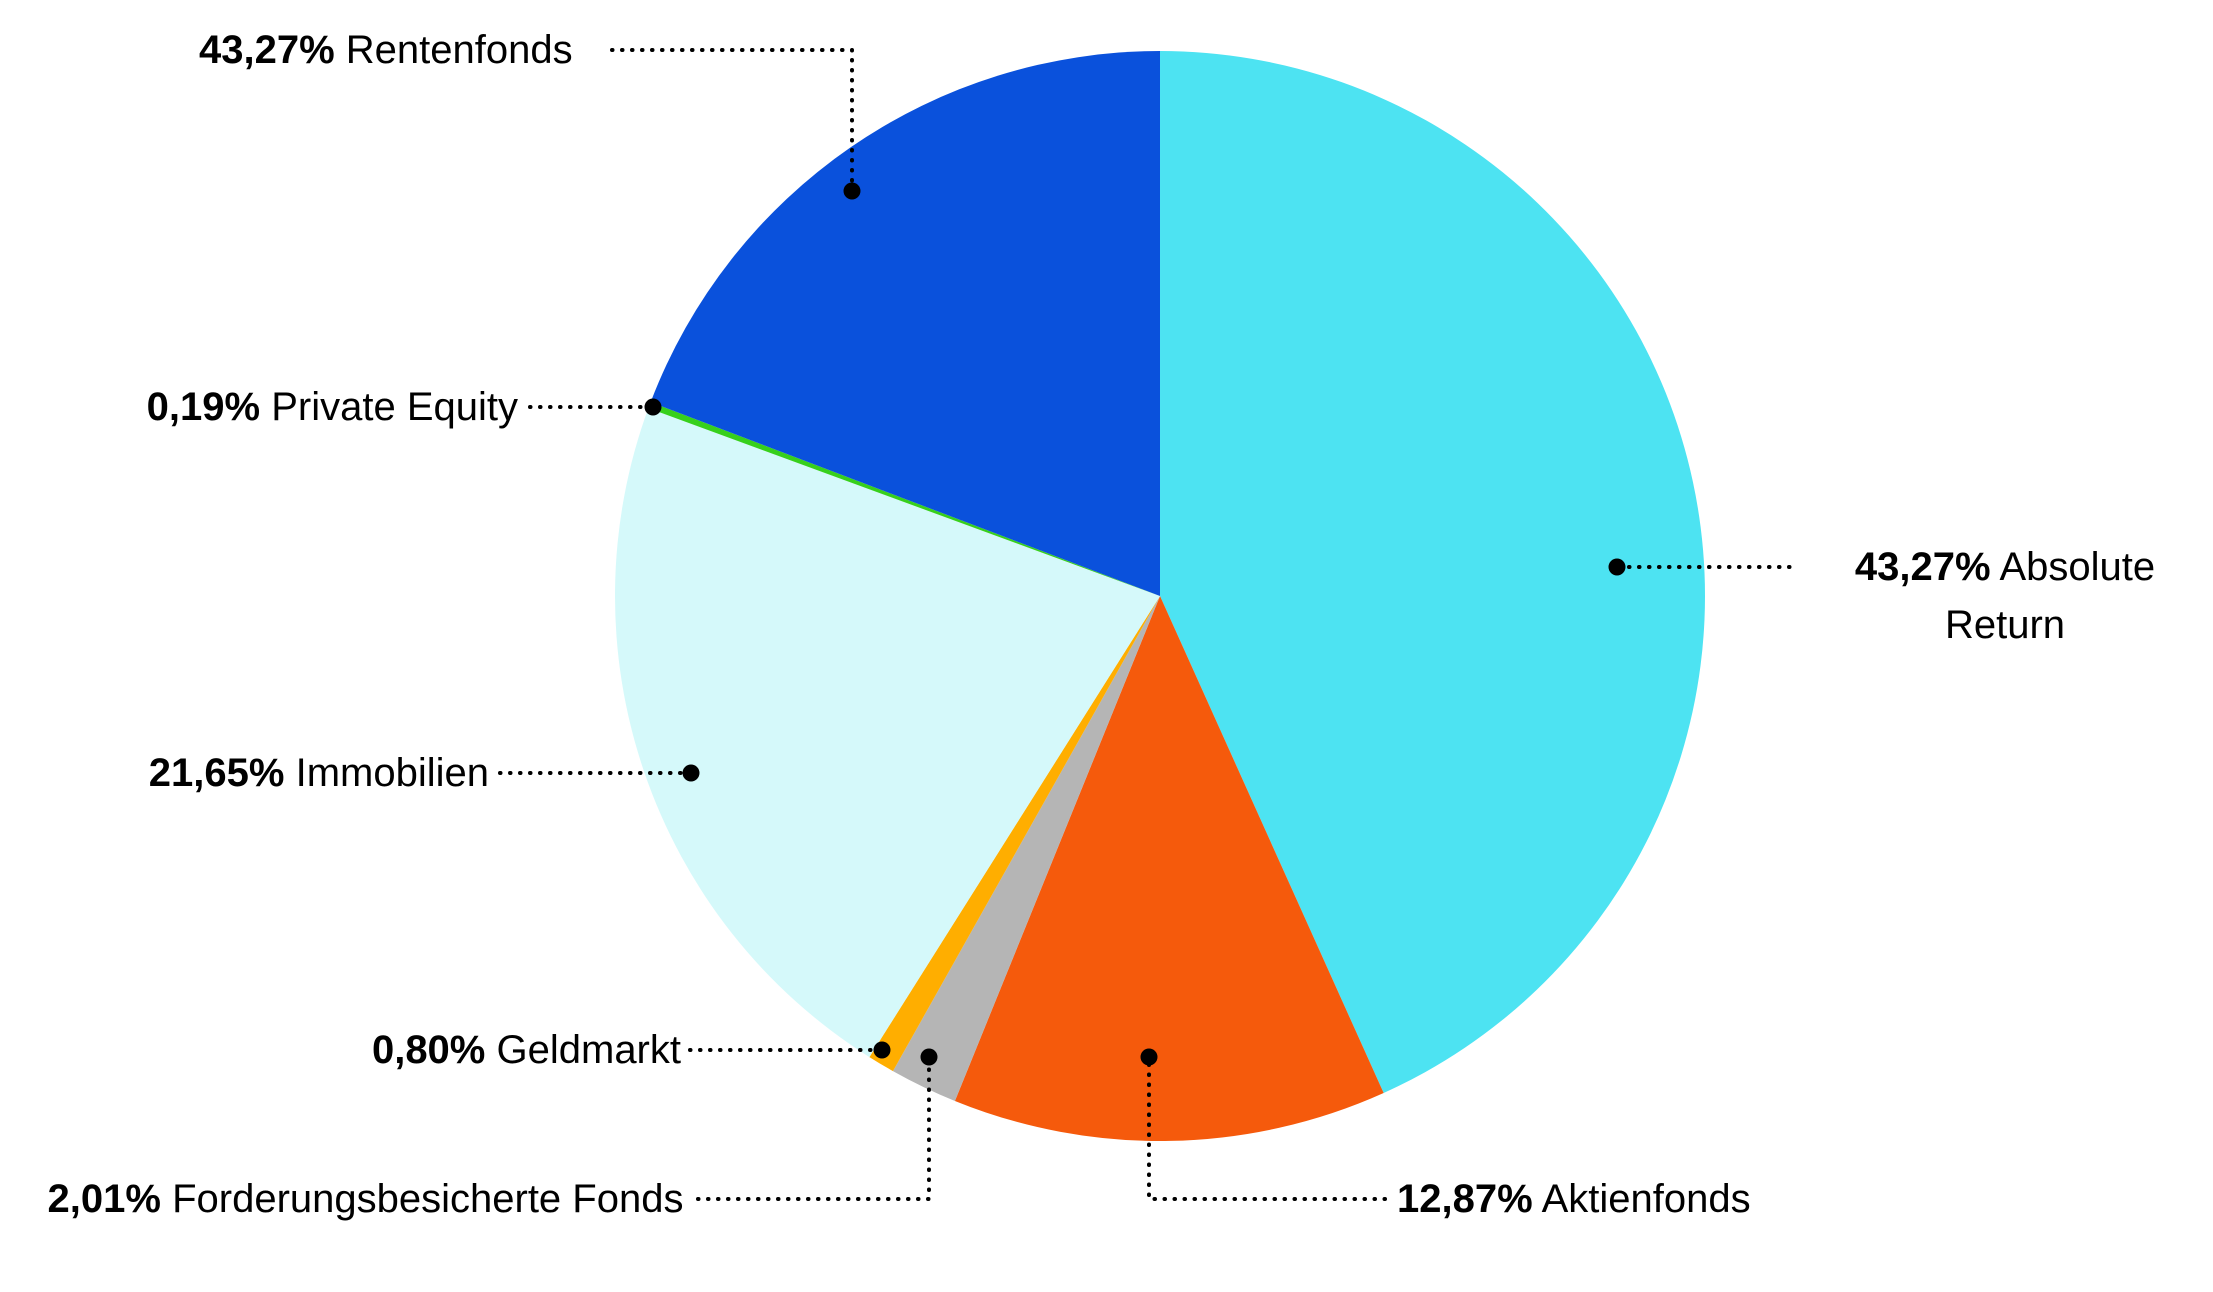 This screenshot has height=1292, width=2213. I want to click on label-private-equity-name: Private Equity, so click(394, 407).